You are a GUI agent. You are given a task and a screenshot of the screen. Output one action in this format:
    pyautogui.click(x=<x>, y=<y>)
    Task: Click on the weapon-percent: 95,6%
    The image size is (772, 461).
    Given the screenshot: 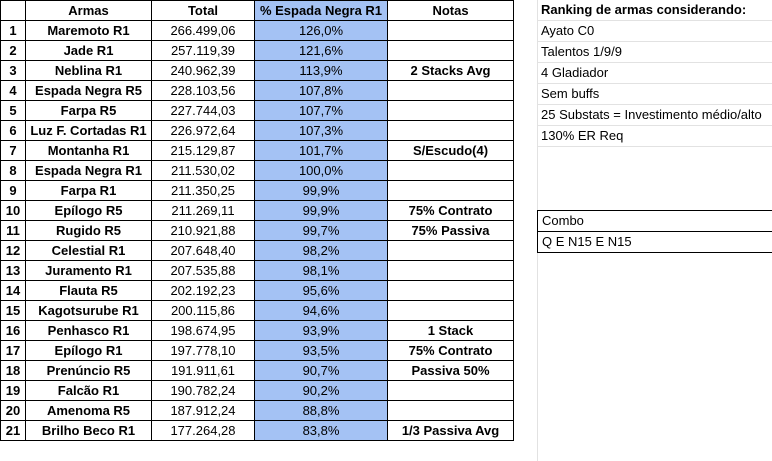 What is the action you would take?
    pyautogui.click(x=321, y=290)
    